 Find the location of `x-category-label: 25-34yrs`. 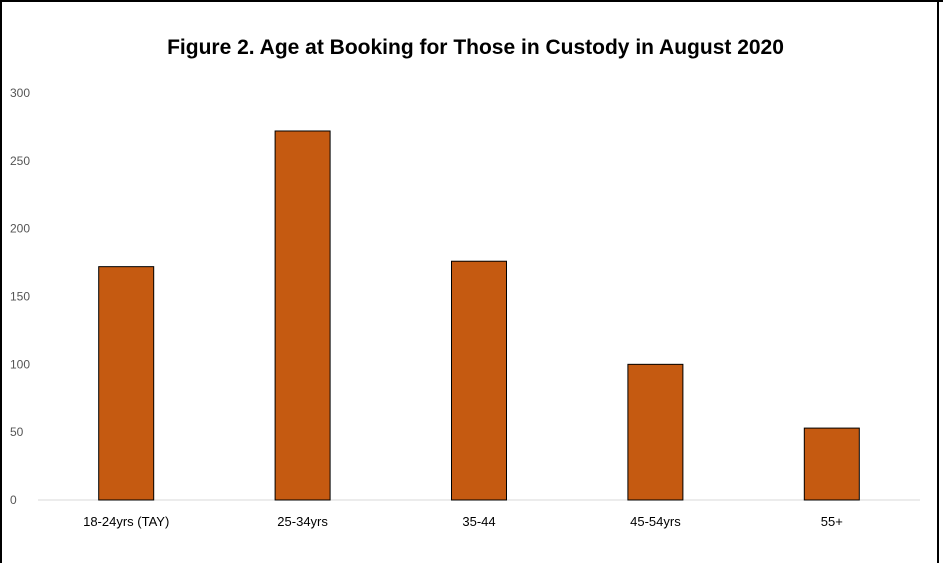

x-category-label: 25-34yrs is located at coordinates (302, 521).